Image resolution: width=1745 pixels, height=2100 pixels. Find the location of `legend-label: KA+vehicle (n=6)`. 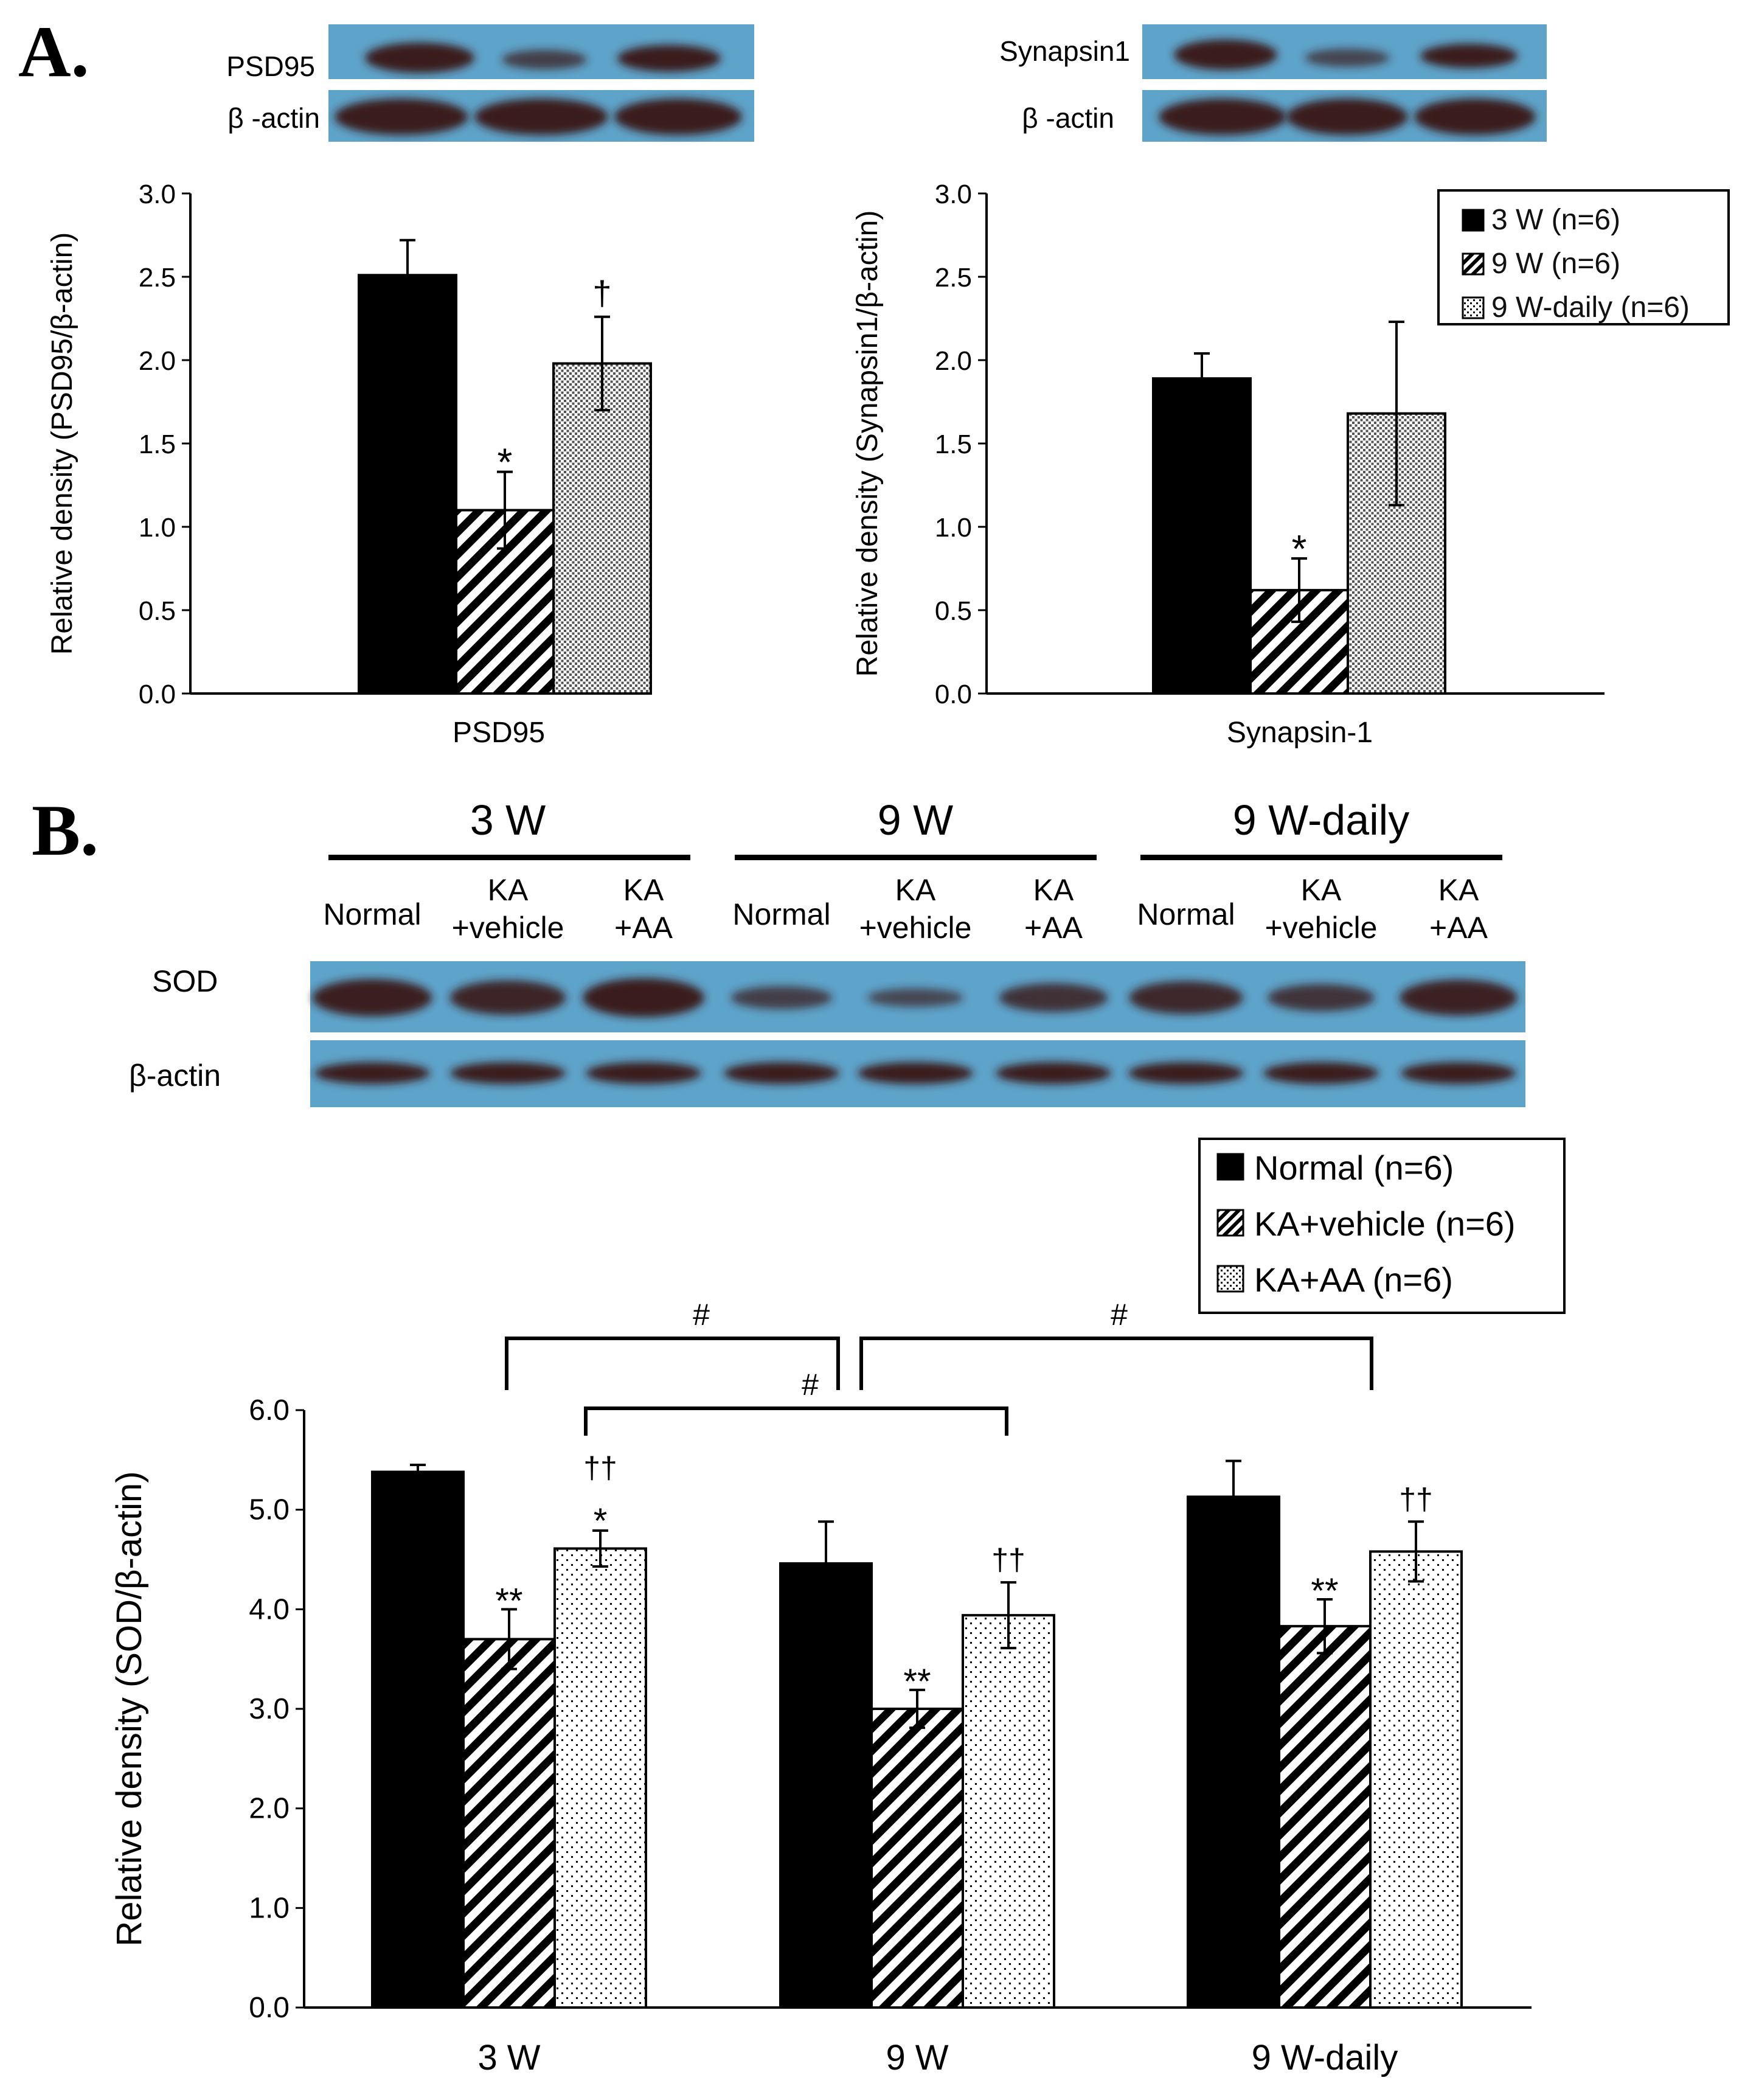

legend-label: KA+vehicle (n=6) is located at coordinates (1385, 1224).